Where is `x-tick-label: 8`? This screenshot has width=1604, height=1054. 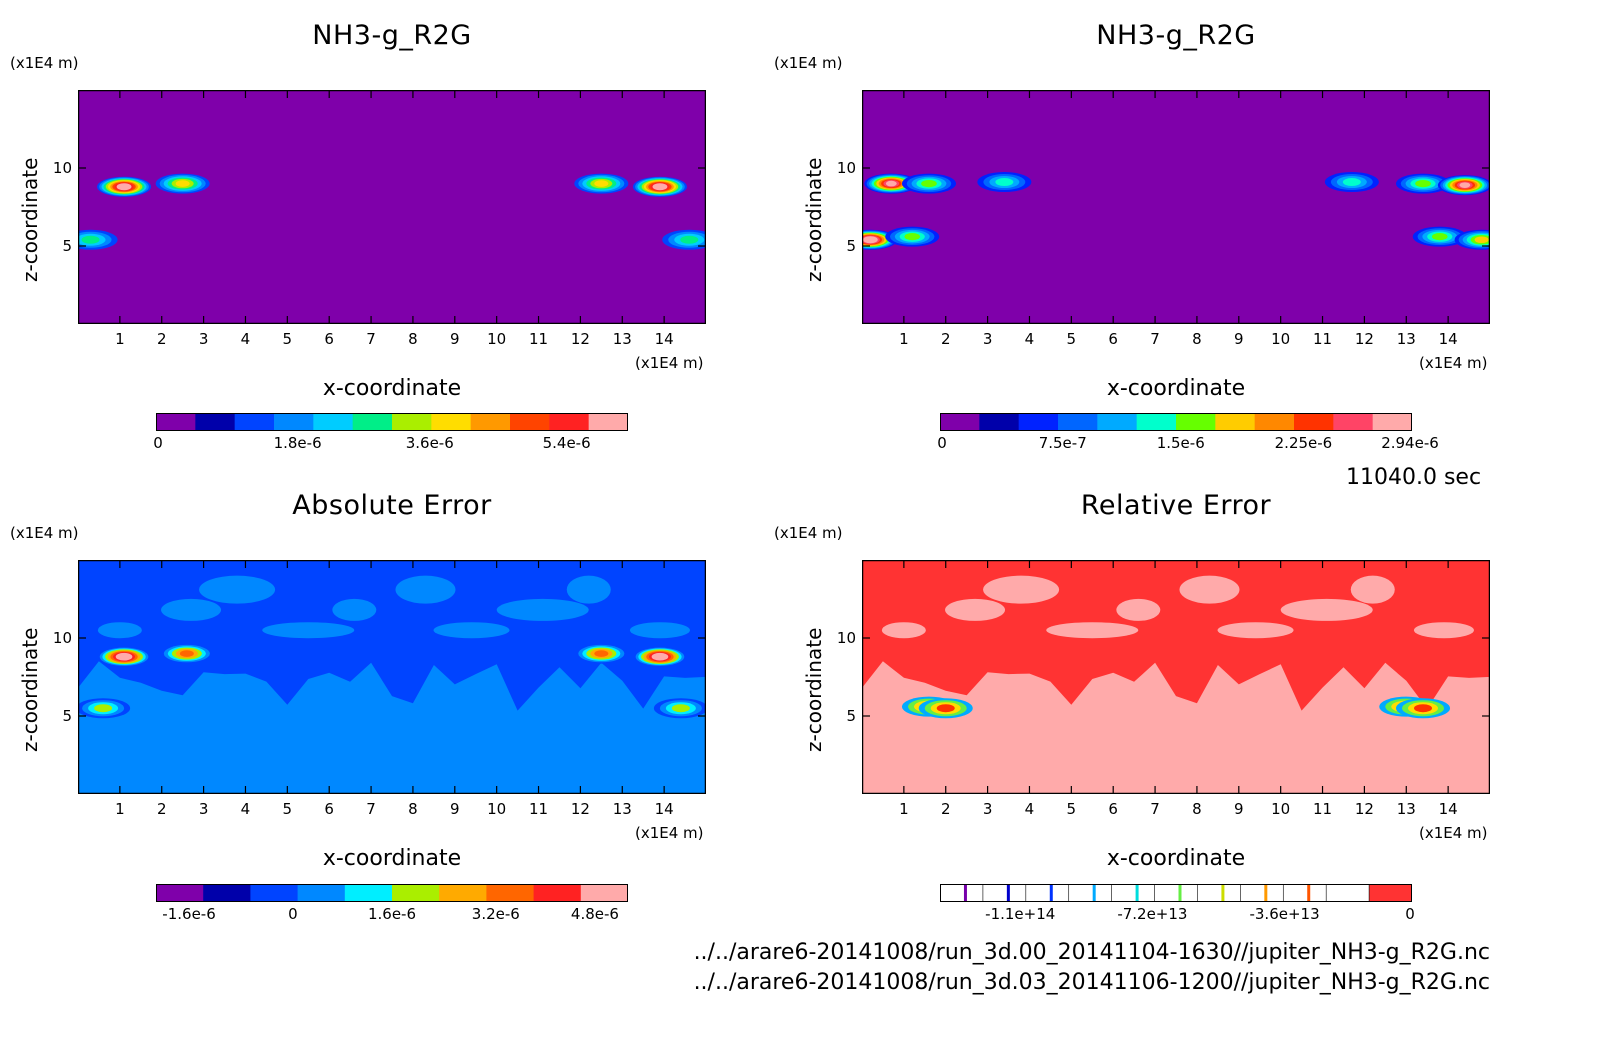
x-tick-label: 8 is located at coordinates (413, 339).